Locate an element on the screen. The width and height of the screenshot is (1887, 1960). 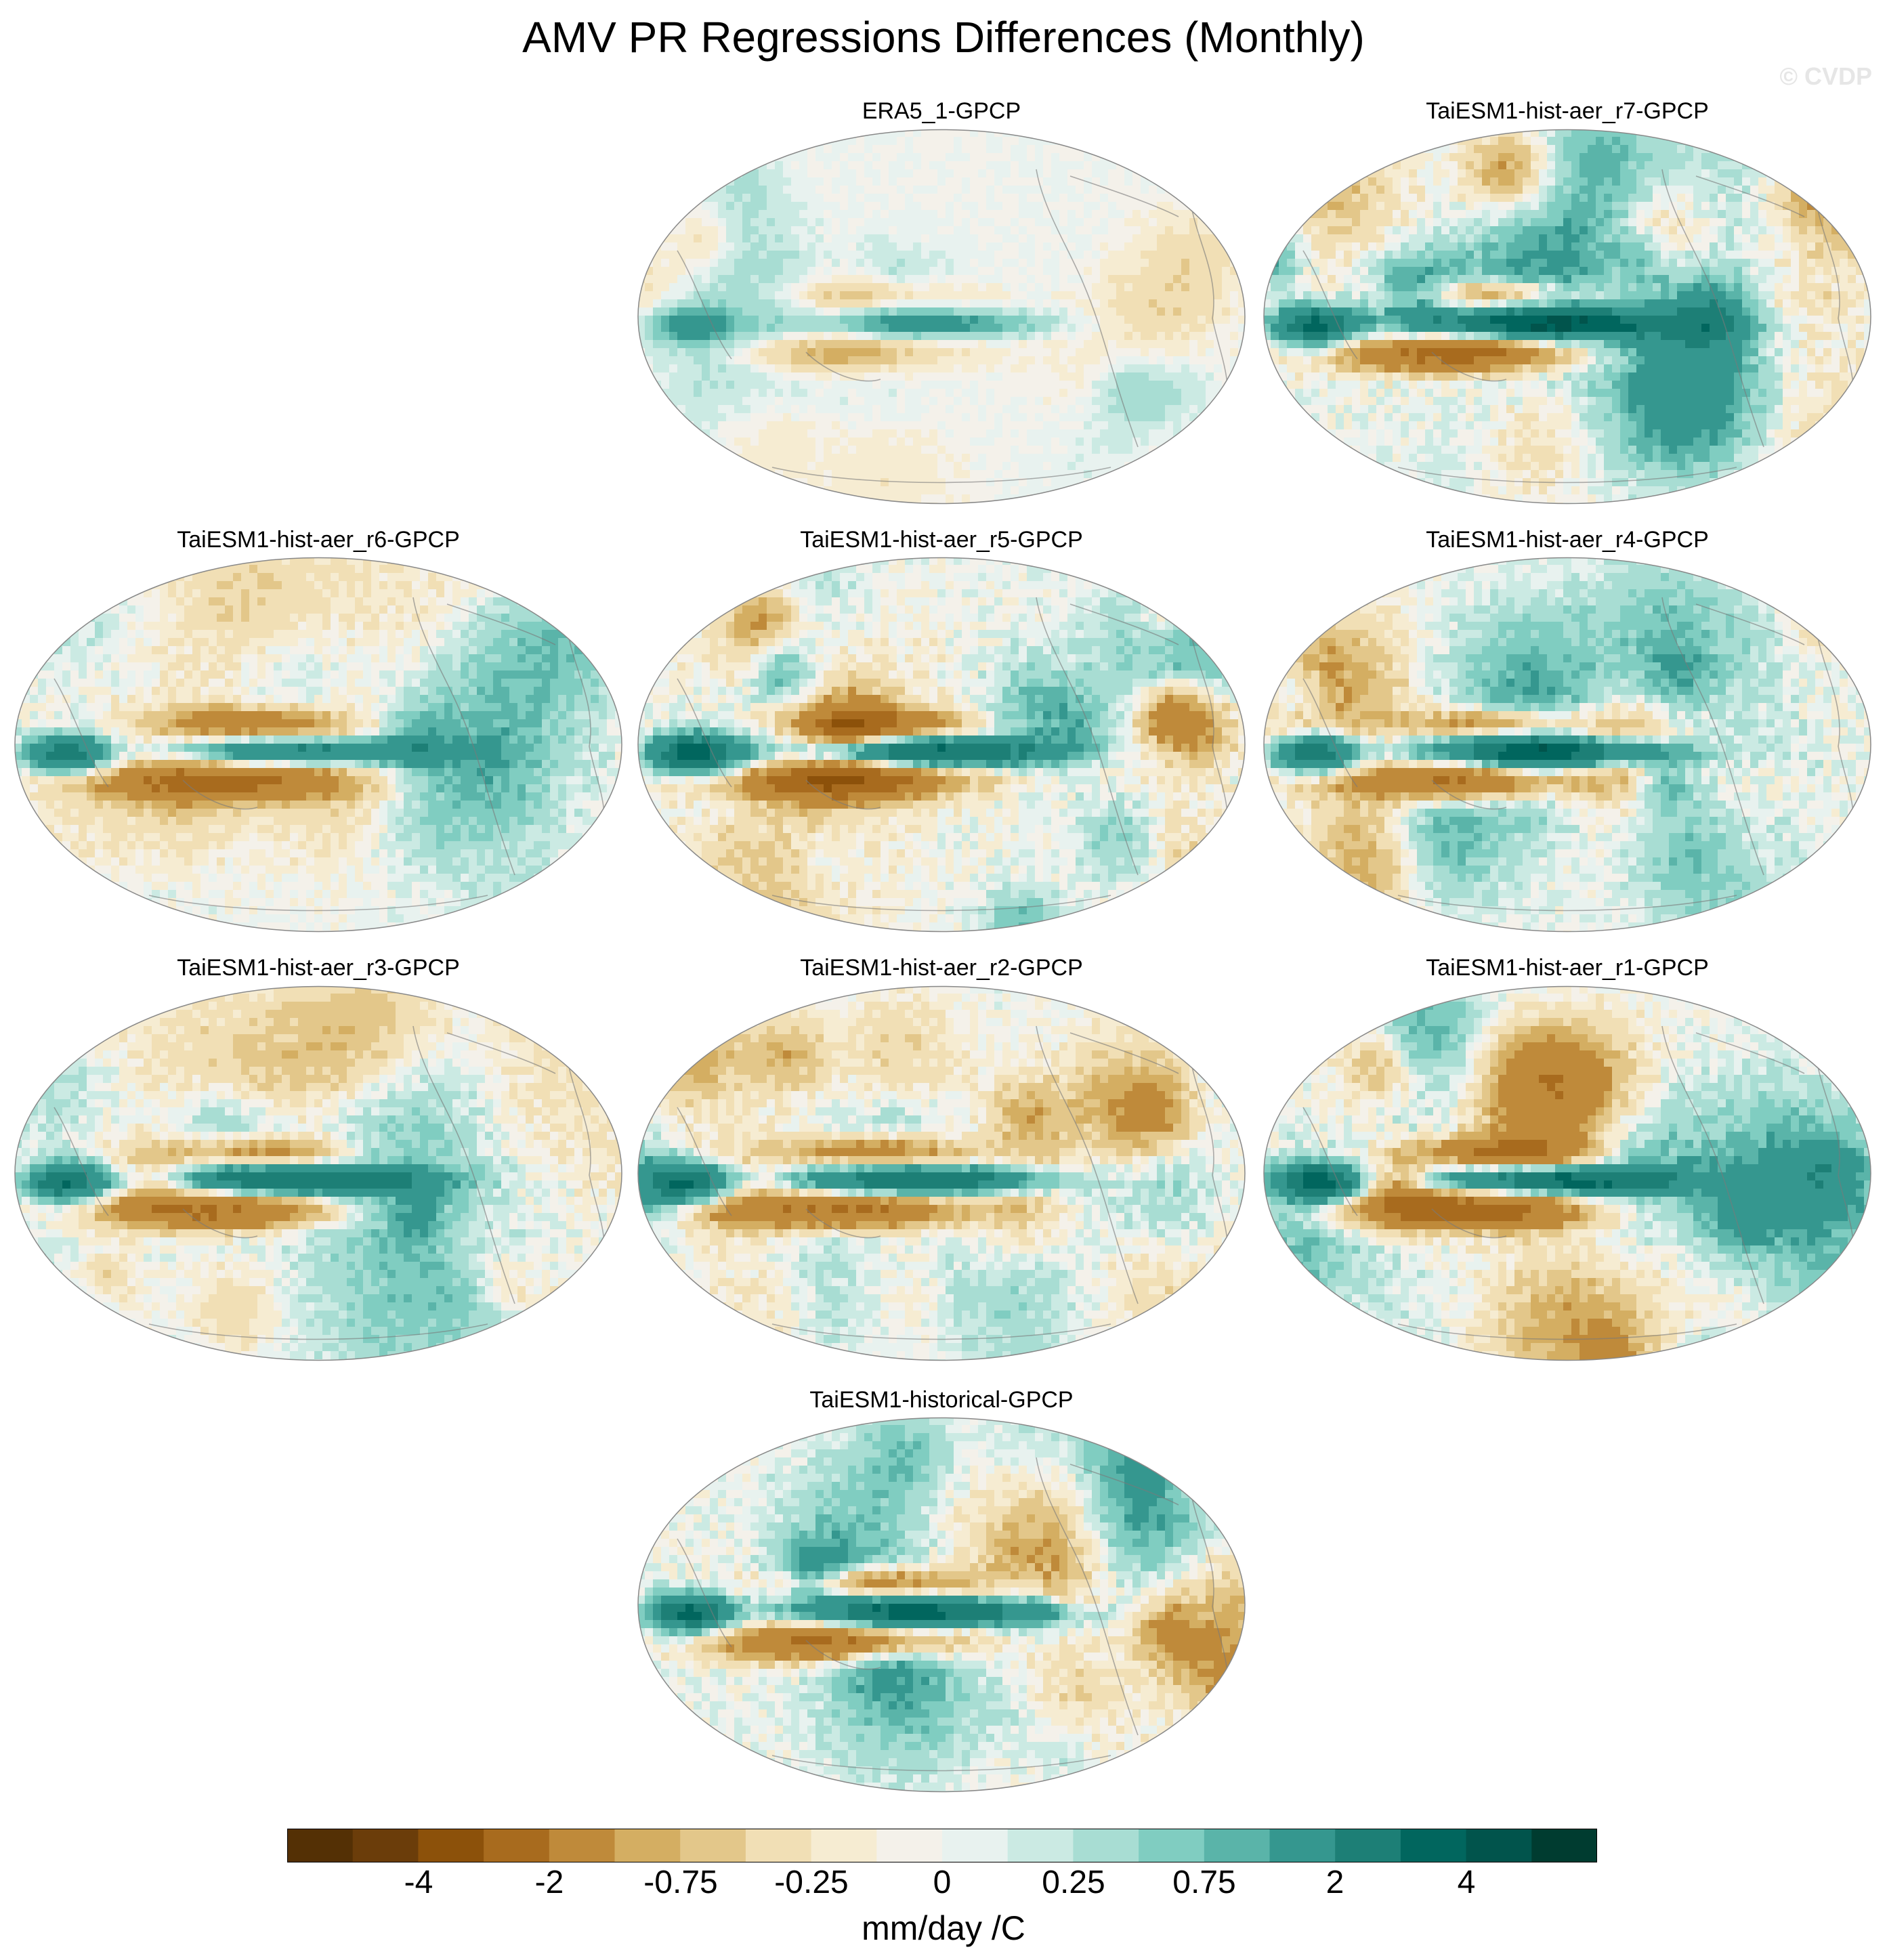
map-r6 is located at coordinates (318, 745).